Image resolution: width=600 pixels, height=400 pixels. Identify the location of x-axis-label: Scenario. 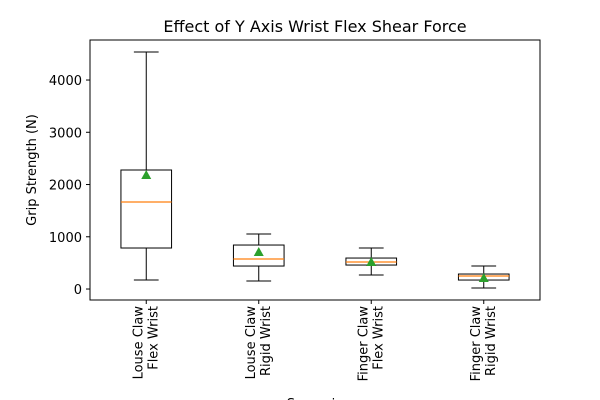
(315, 398).